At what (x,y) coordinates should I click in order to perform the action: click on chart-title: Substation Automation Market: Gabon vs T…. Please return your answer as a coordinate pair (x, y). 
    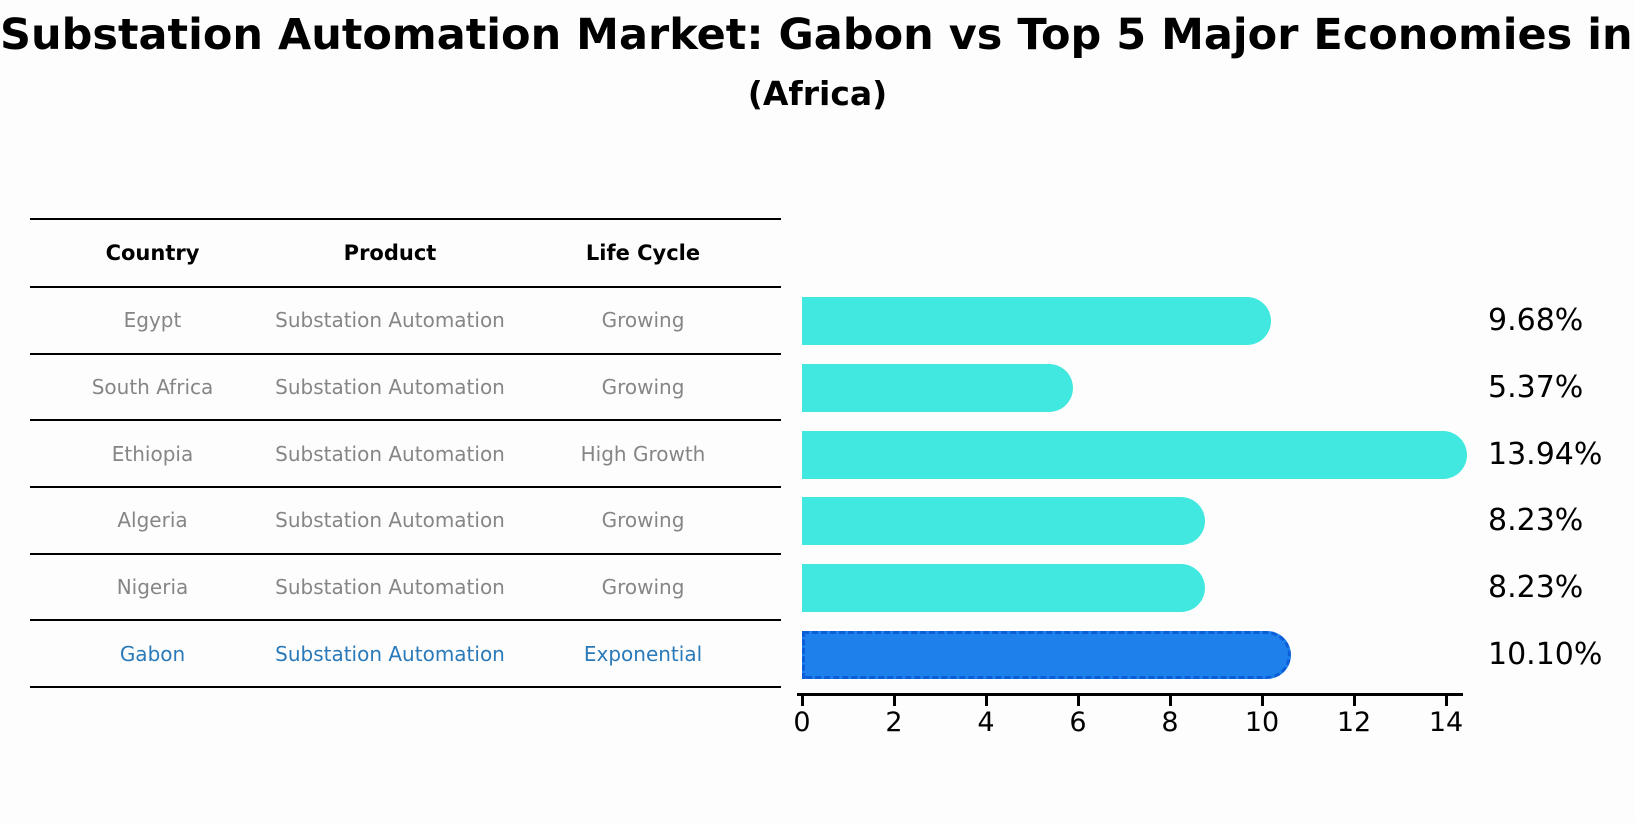
    Looking at the image, I should click on (817, 35).